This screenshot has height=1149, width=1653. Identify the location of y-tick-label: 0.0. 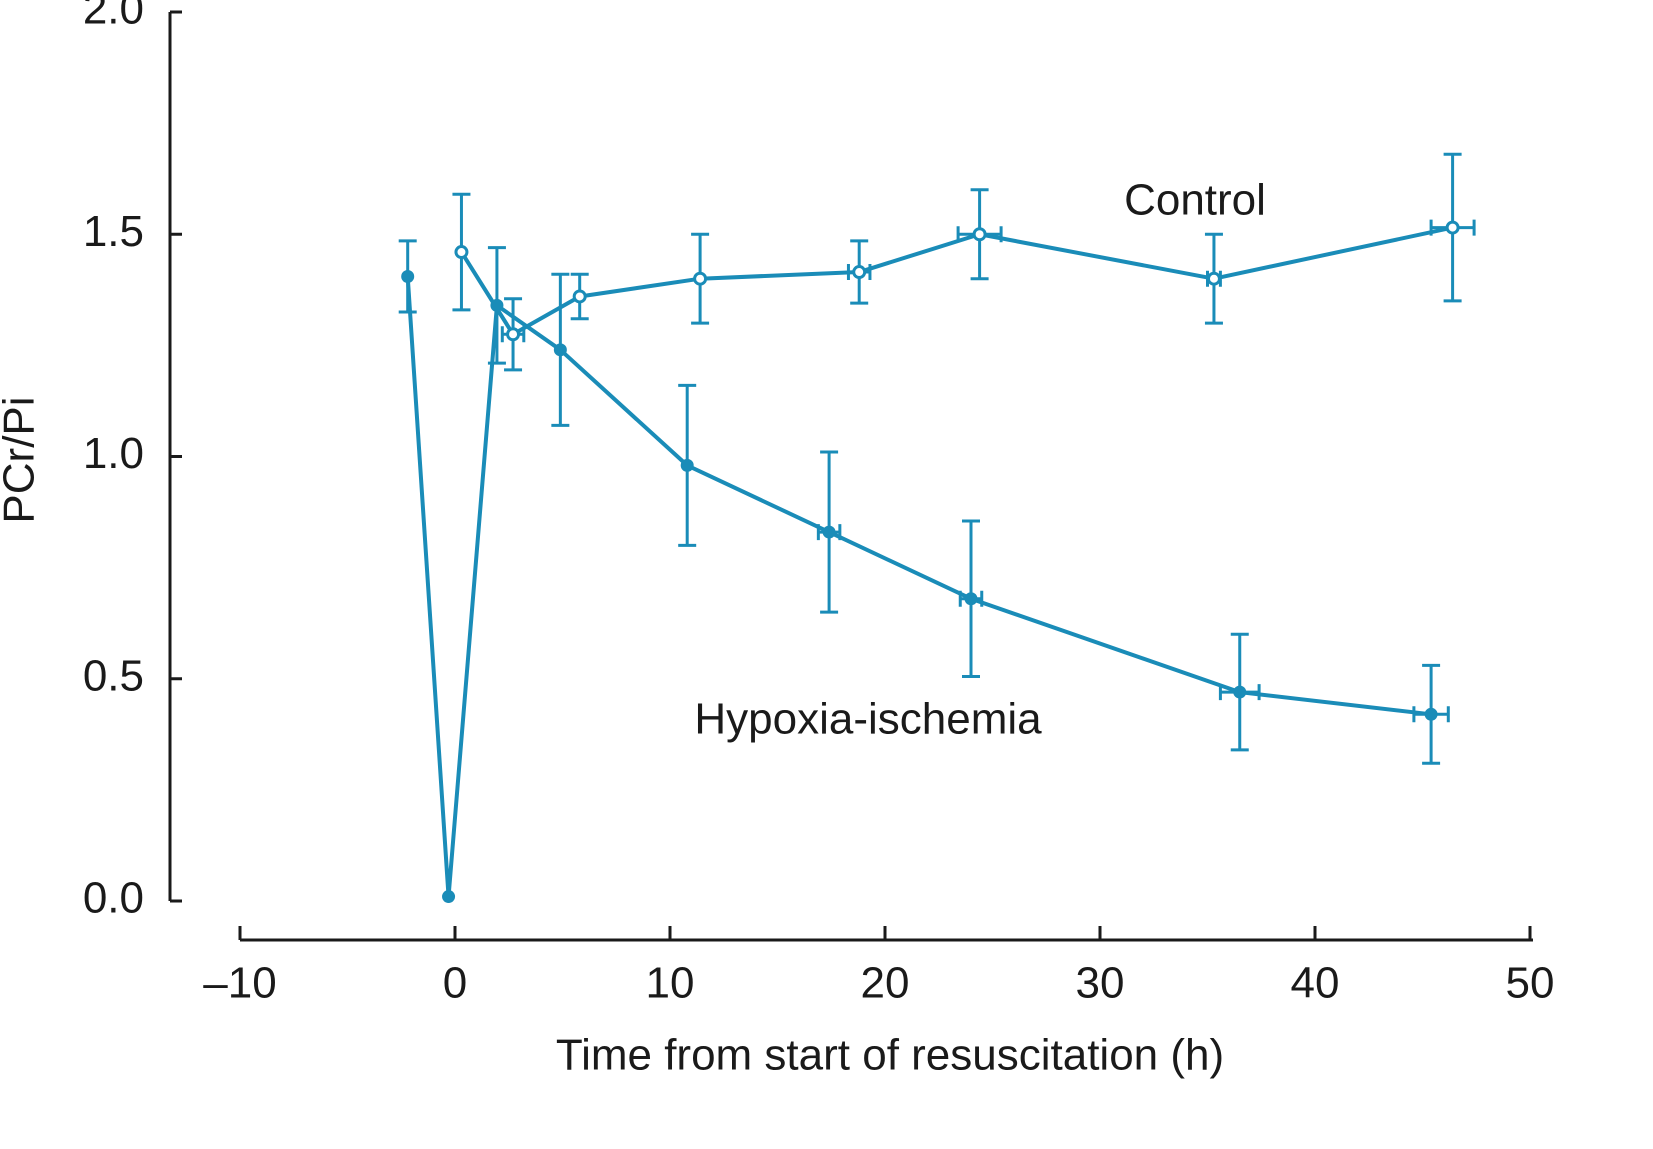
(113, 898).